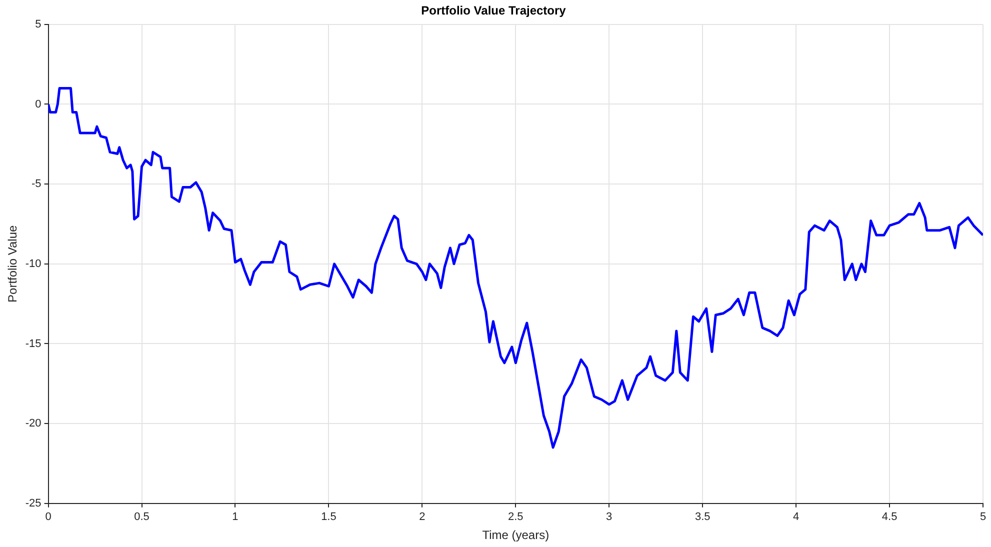 The height and width of the screenshot is (547, 991). What do you see at coordinates (142, 517) in the screenshot?
I see `x-tick-label: 0.5` at bounding box center [142, 517].